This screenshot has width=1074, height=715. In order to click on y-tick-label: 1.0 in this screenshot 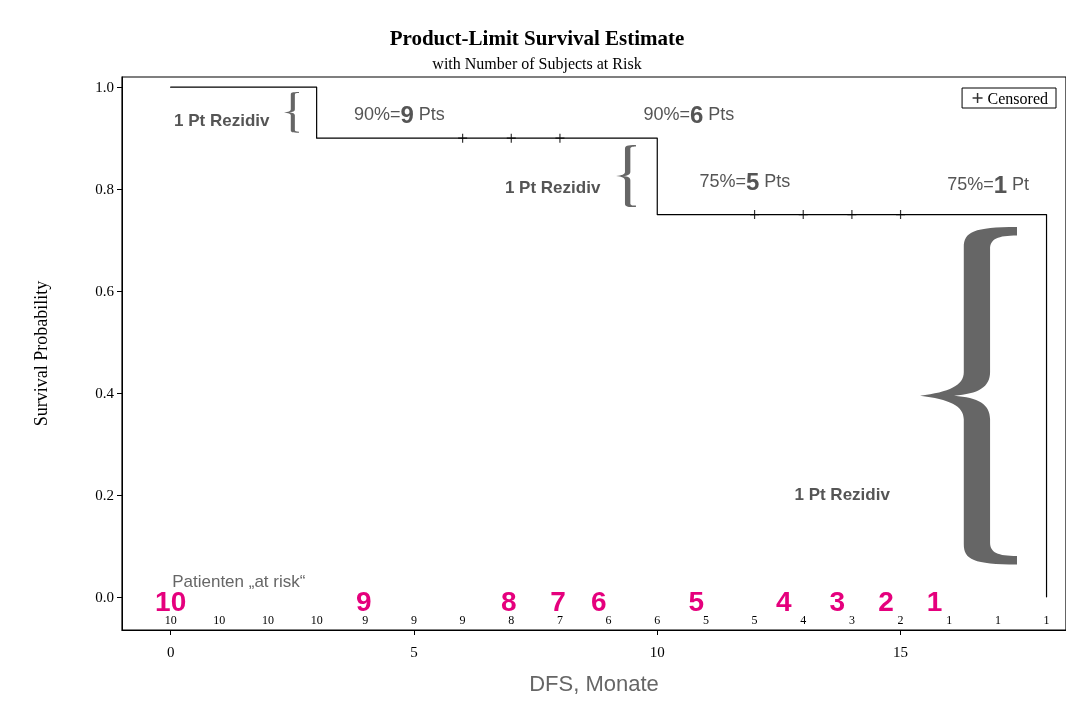, I will do `click(104, 87)`.